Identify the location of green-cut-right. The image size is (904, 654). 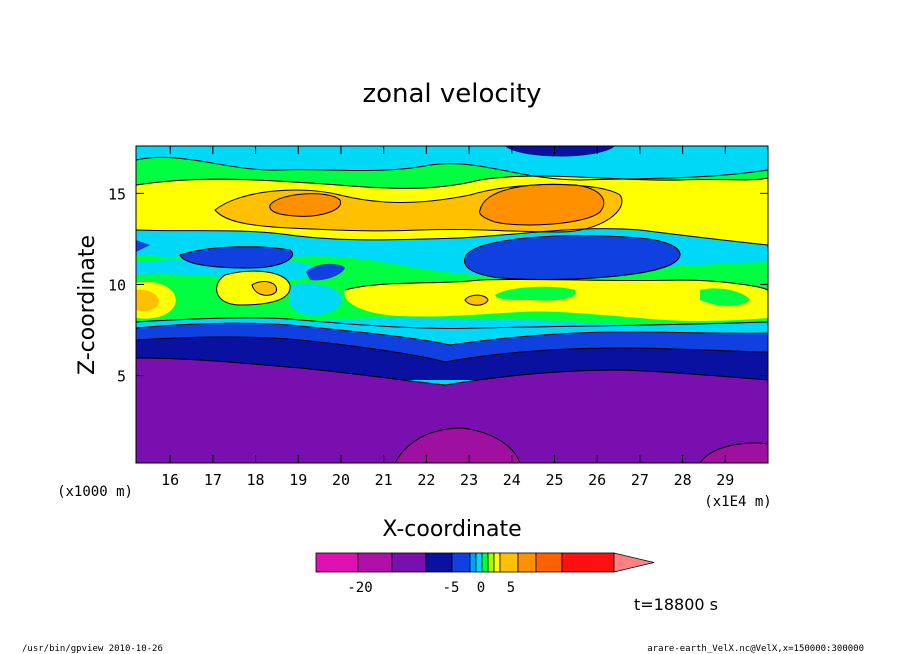
(725, 297).